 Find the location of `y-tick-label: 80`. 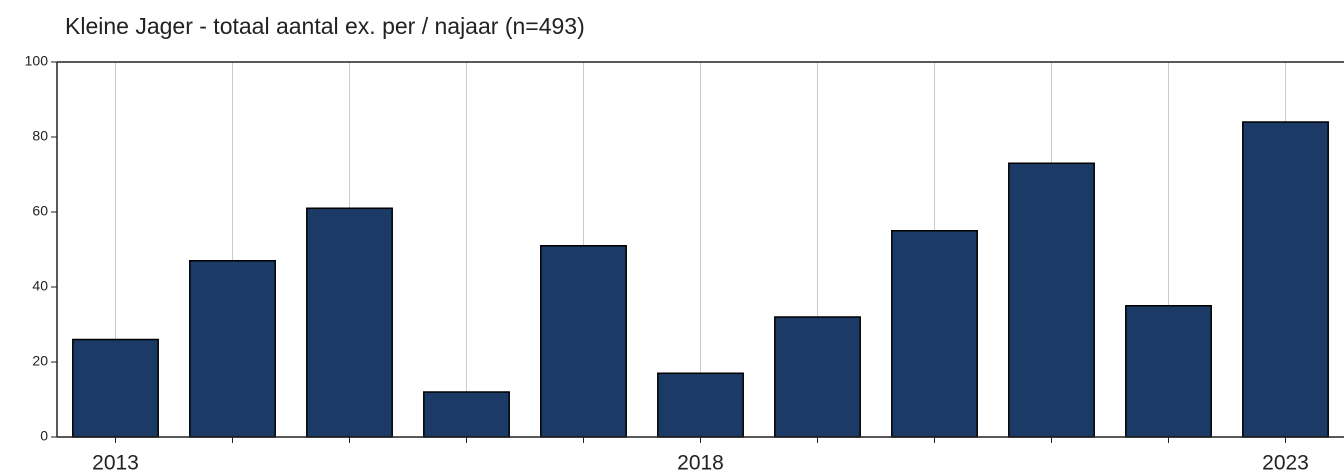

y-tick-label: 80 is located at coordinates (40, 136).